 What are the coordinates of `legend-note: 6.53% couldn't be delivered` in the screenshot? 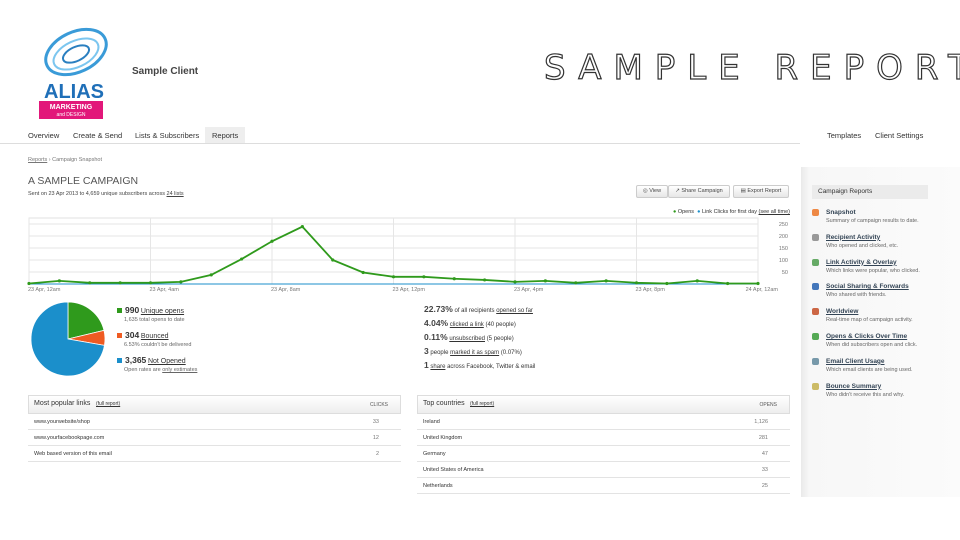 It's located at (157, 345).